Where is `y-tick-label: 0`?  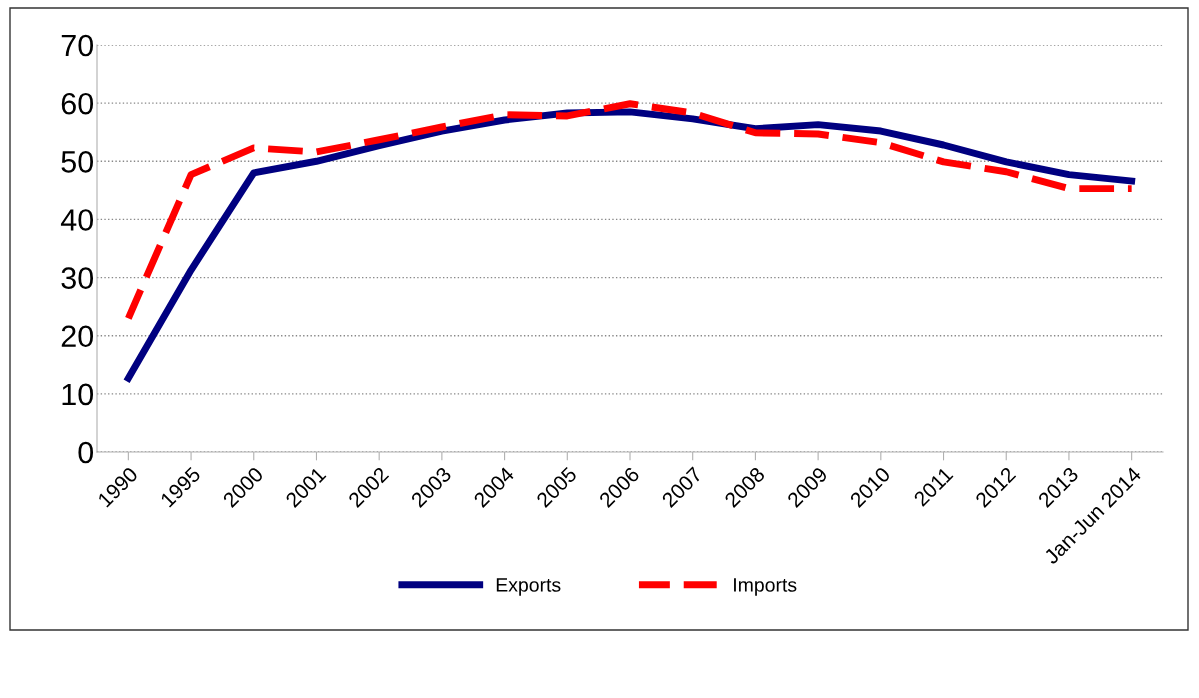 y-tick-label: 0 is located at coordinates (86, 452).